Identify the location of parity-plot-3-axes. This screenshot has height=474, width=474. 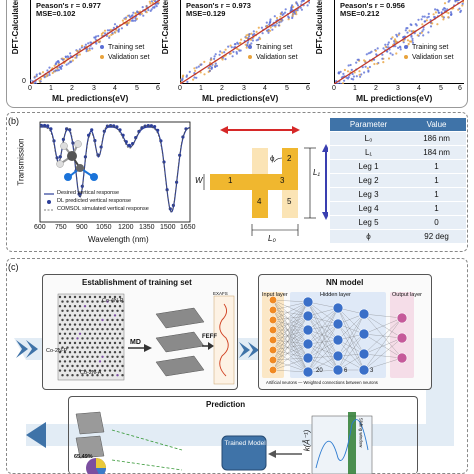
(399, 42).